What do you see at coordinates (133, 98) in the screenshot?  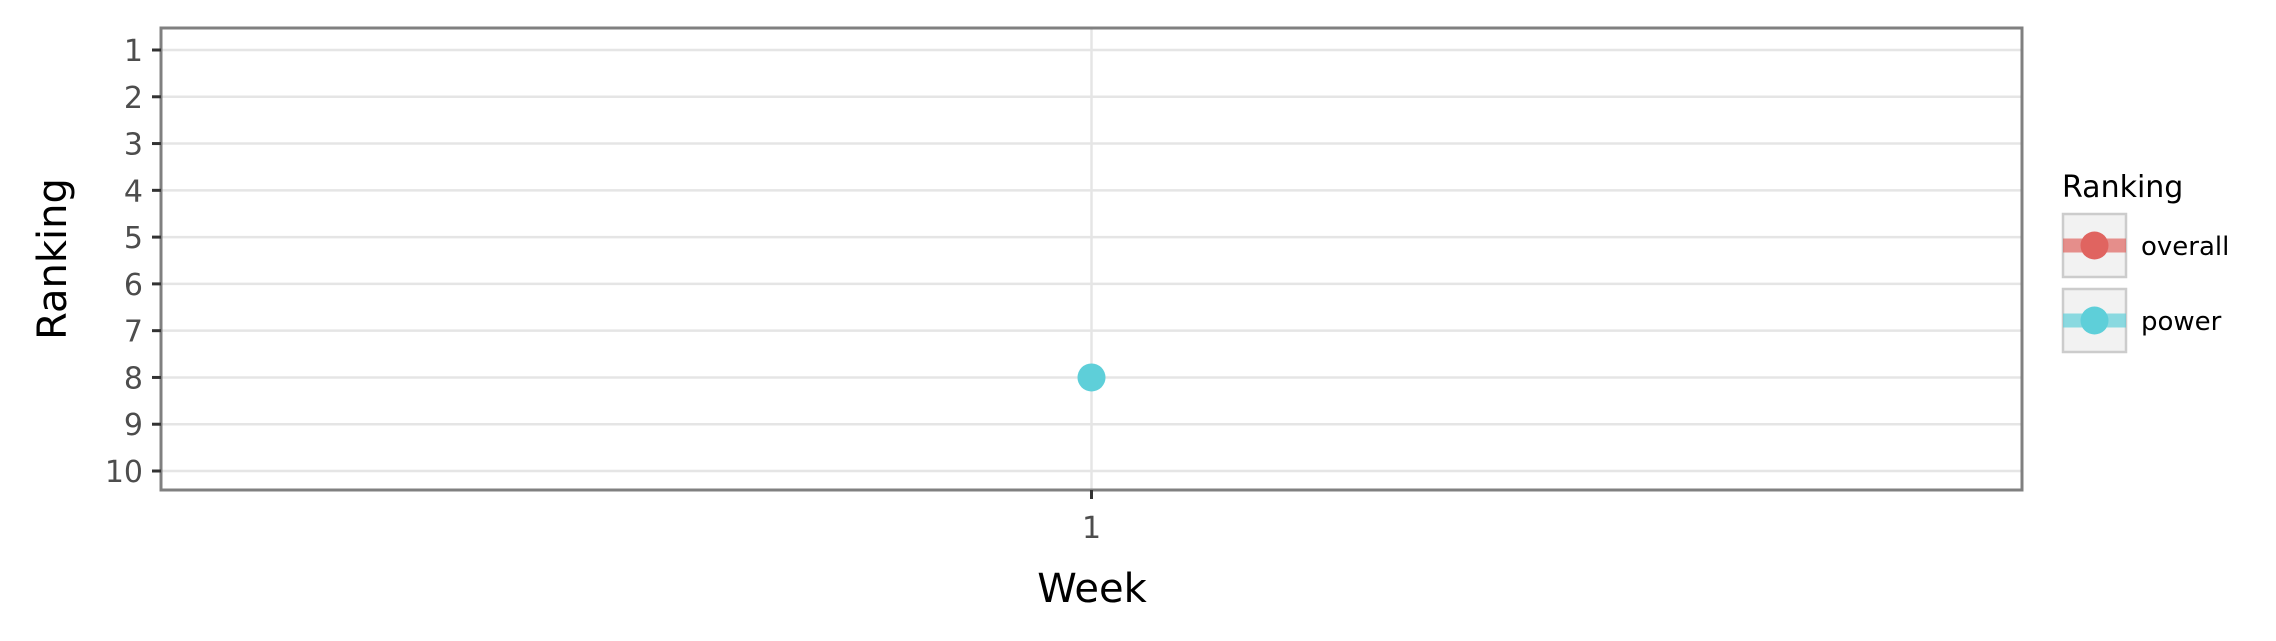 I see `y-tick-label: 2` at bounding box center [133, 98].